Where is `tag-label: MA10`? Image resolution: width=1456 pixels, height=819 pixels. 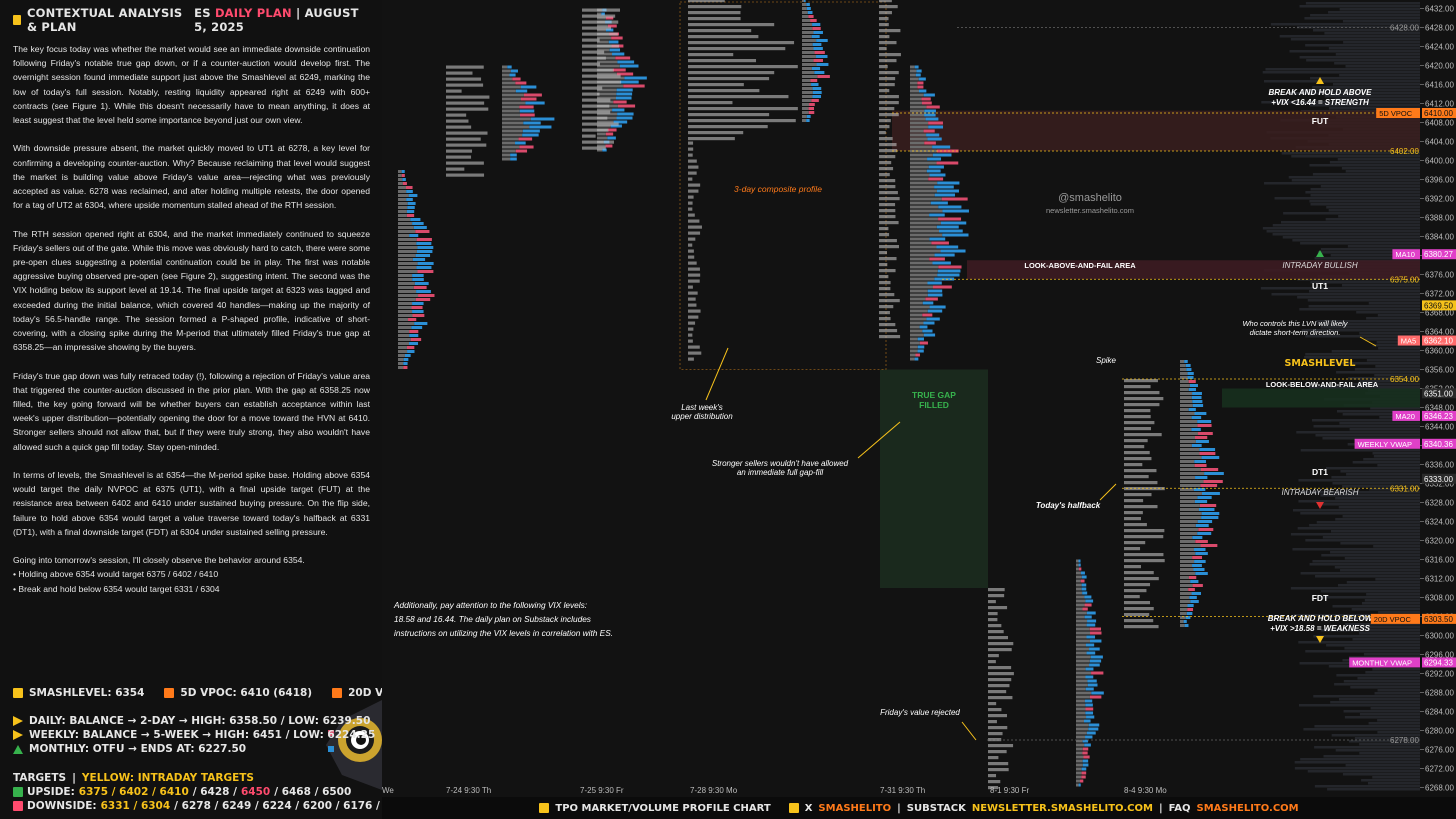 tag-label: MA10 is located at coordinates (1405, 254).